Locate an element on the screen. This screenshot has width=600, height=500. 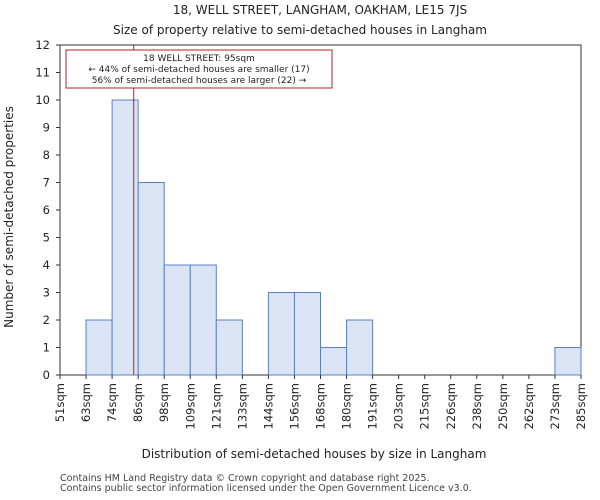
x-tick-label: 133sqm is located at coordinates (242, 406).